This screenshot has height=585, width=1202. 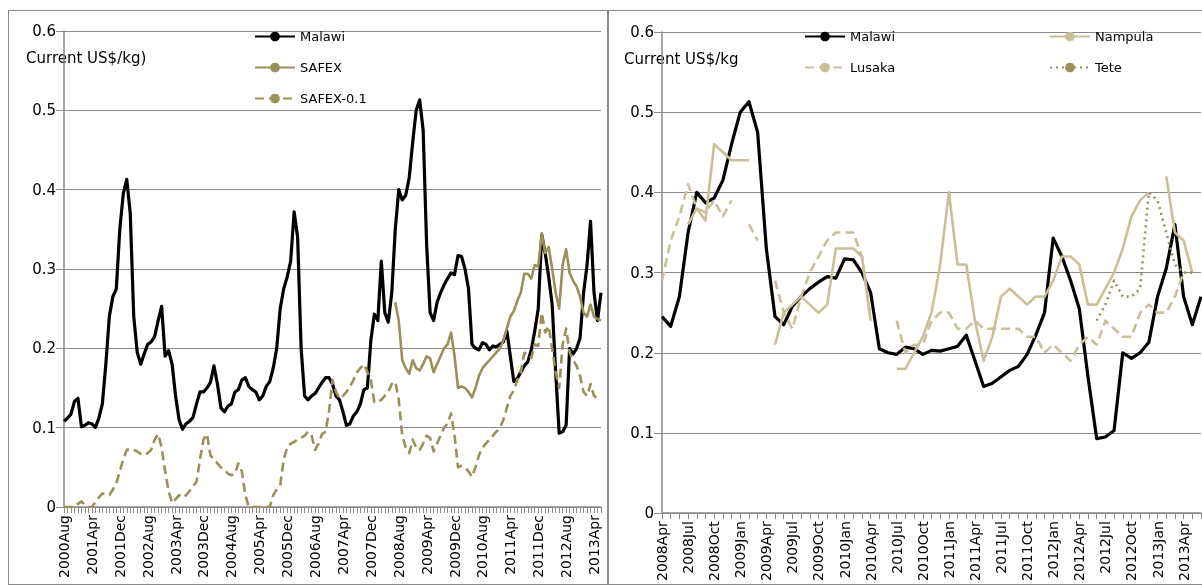 I want to click on legend-label: Nampula, so click(x=1124, y=36).